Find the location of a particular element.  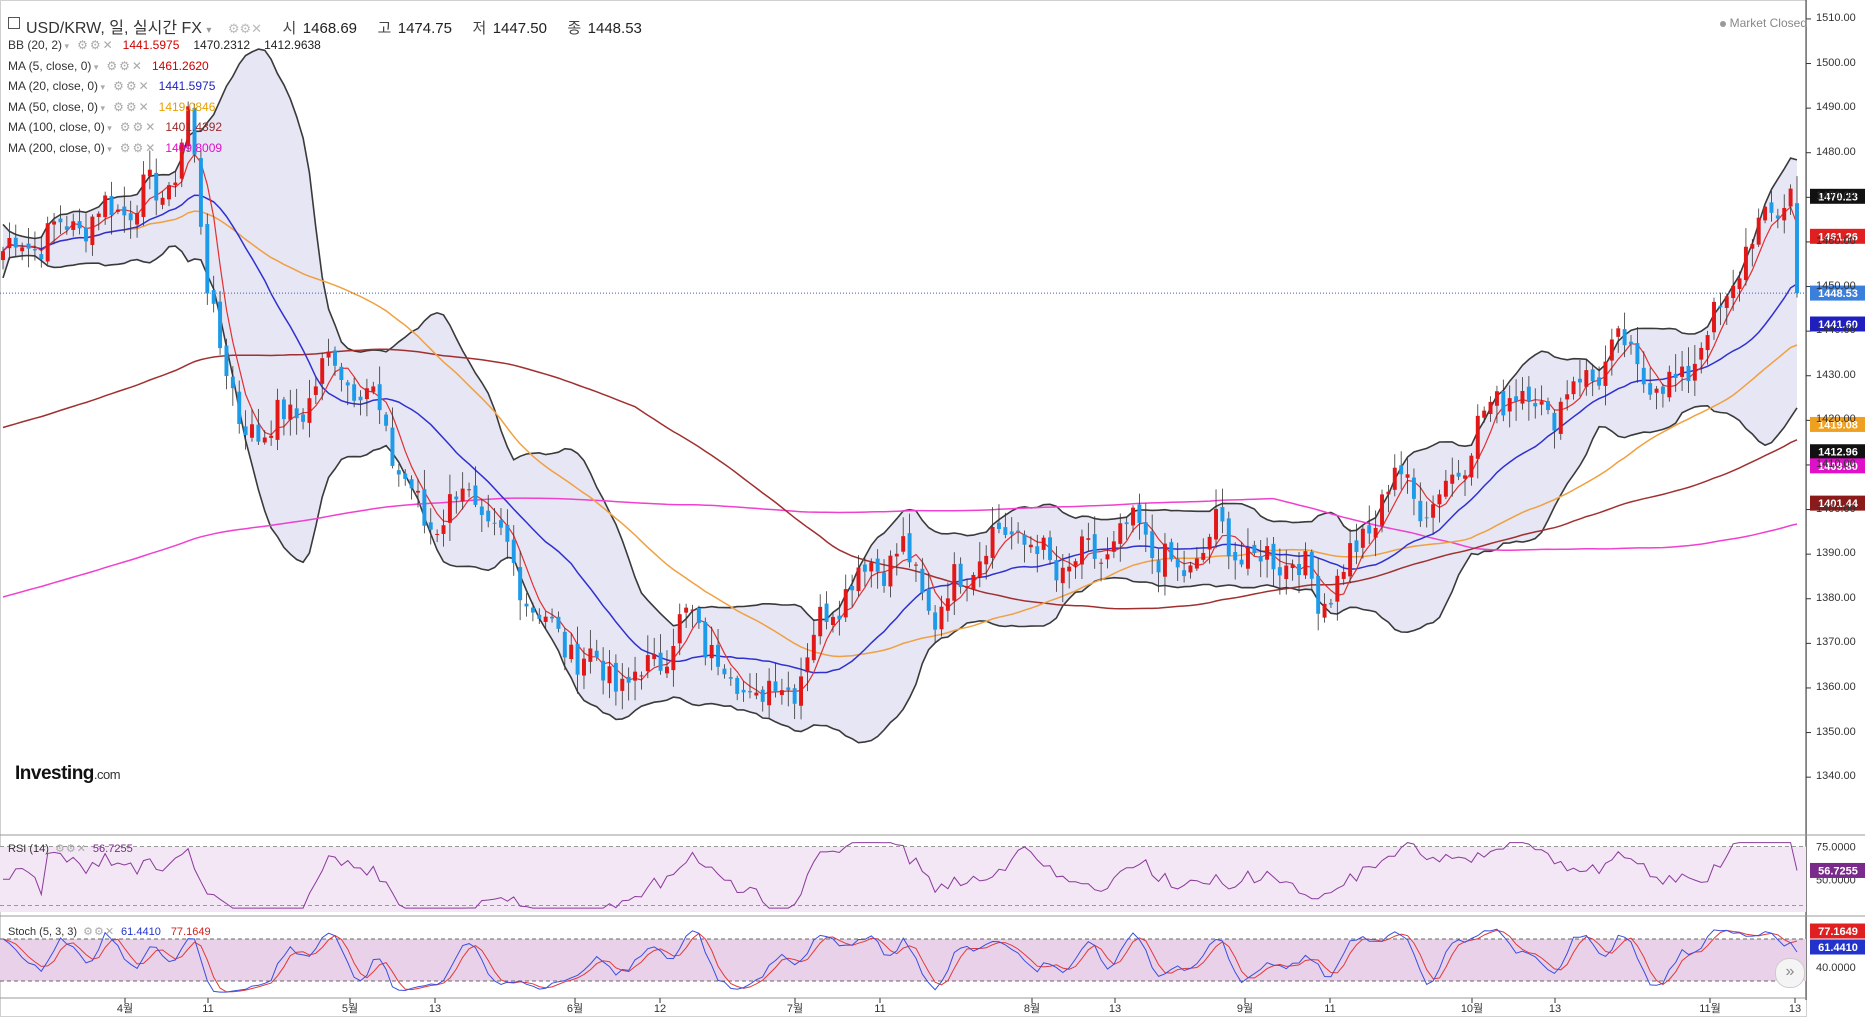

time-tick-label: 11 is located at coordinates (879, 1009).